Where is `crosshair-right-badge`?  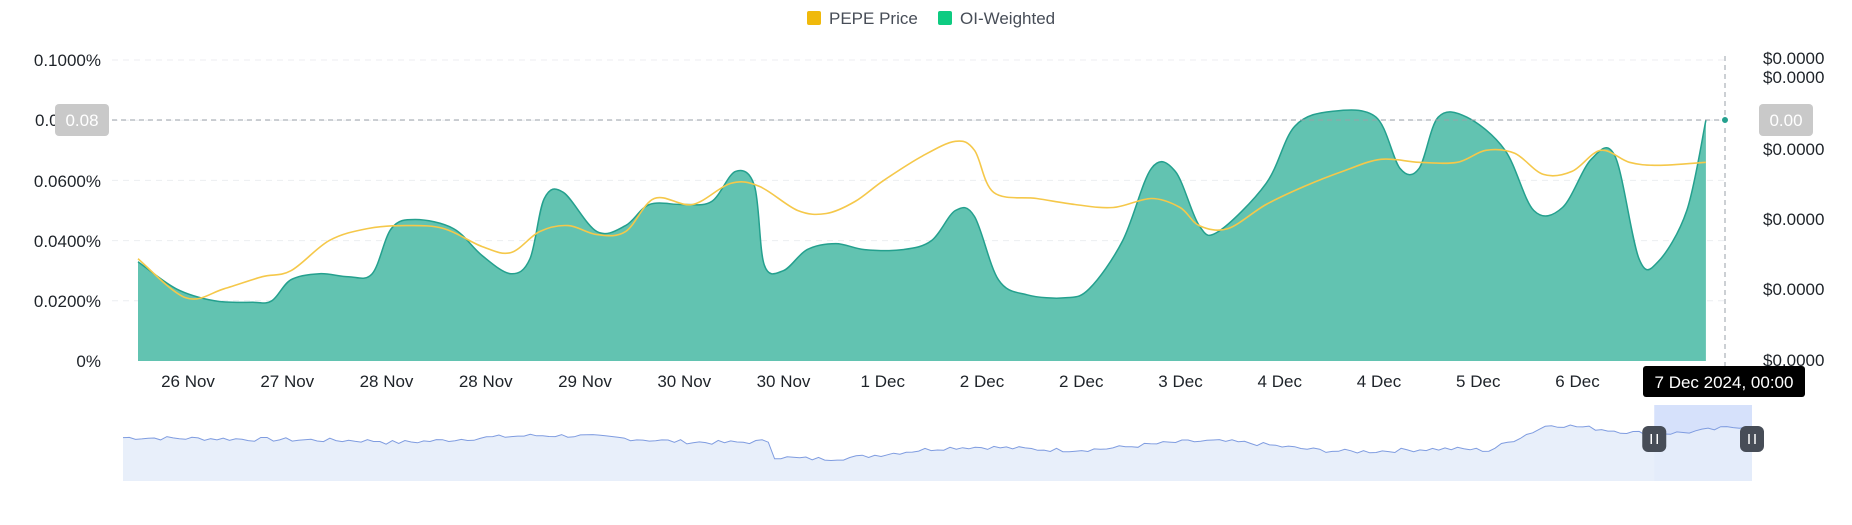
crosshair-right-badge is located at coordinates (1786, 120).